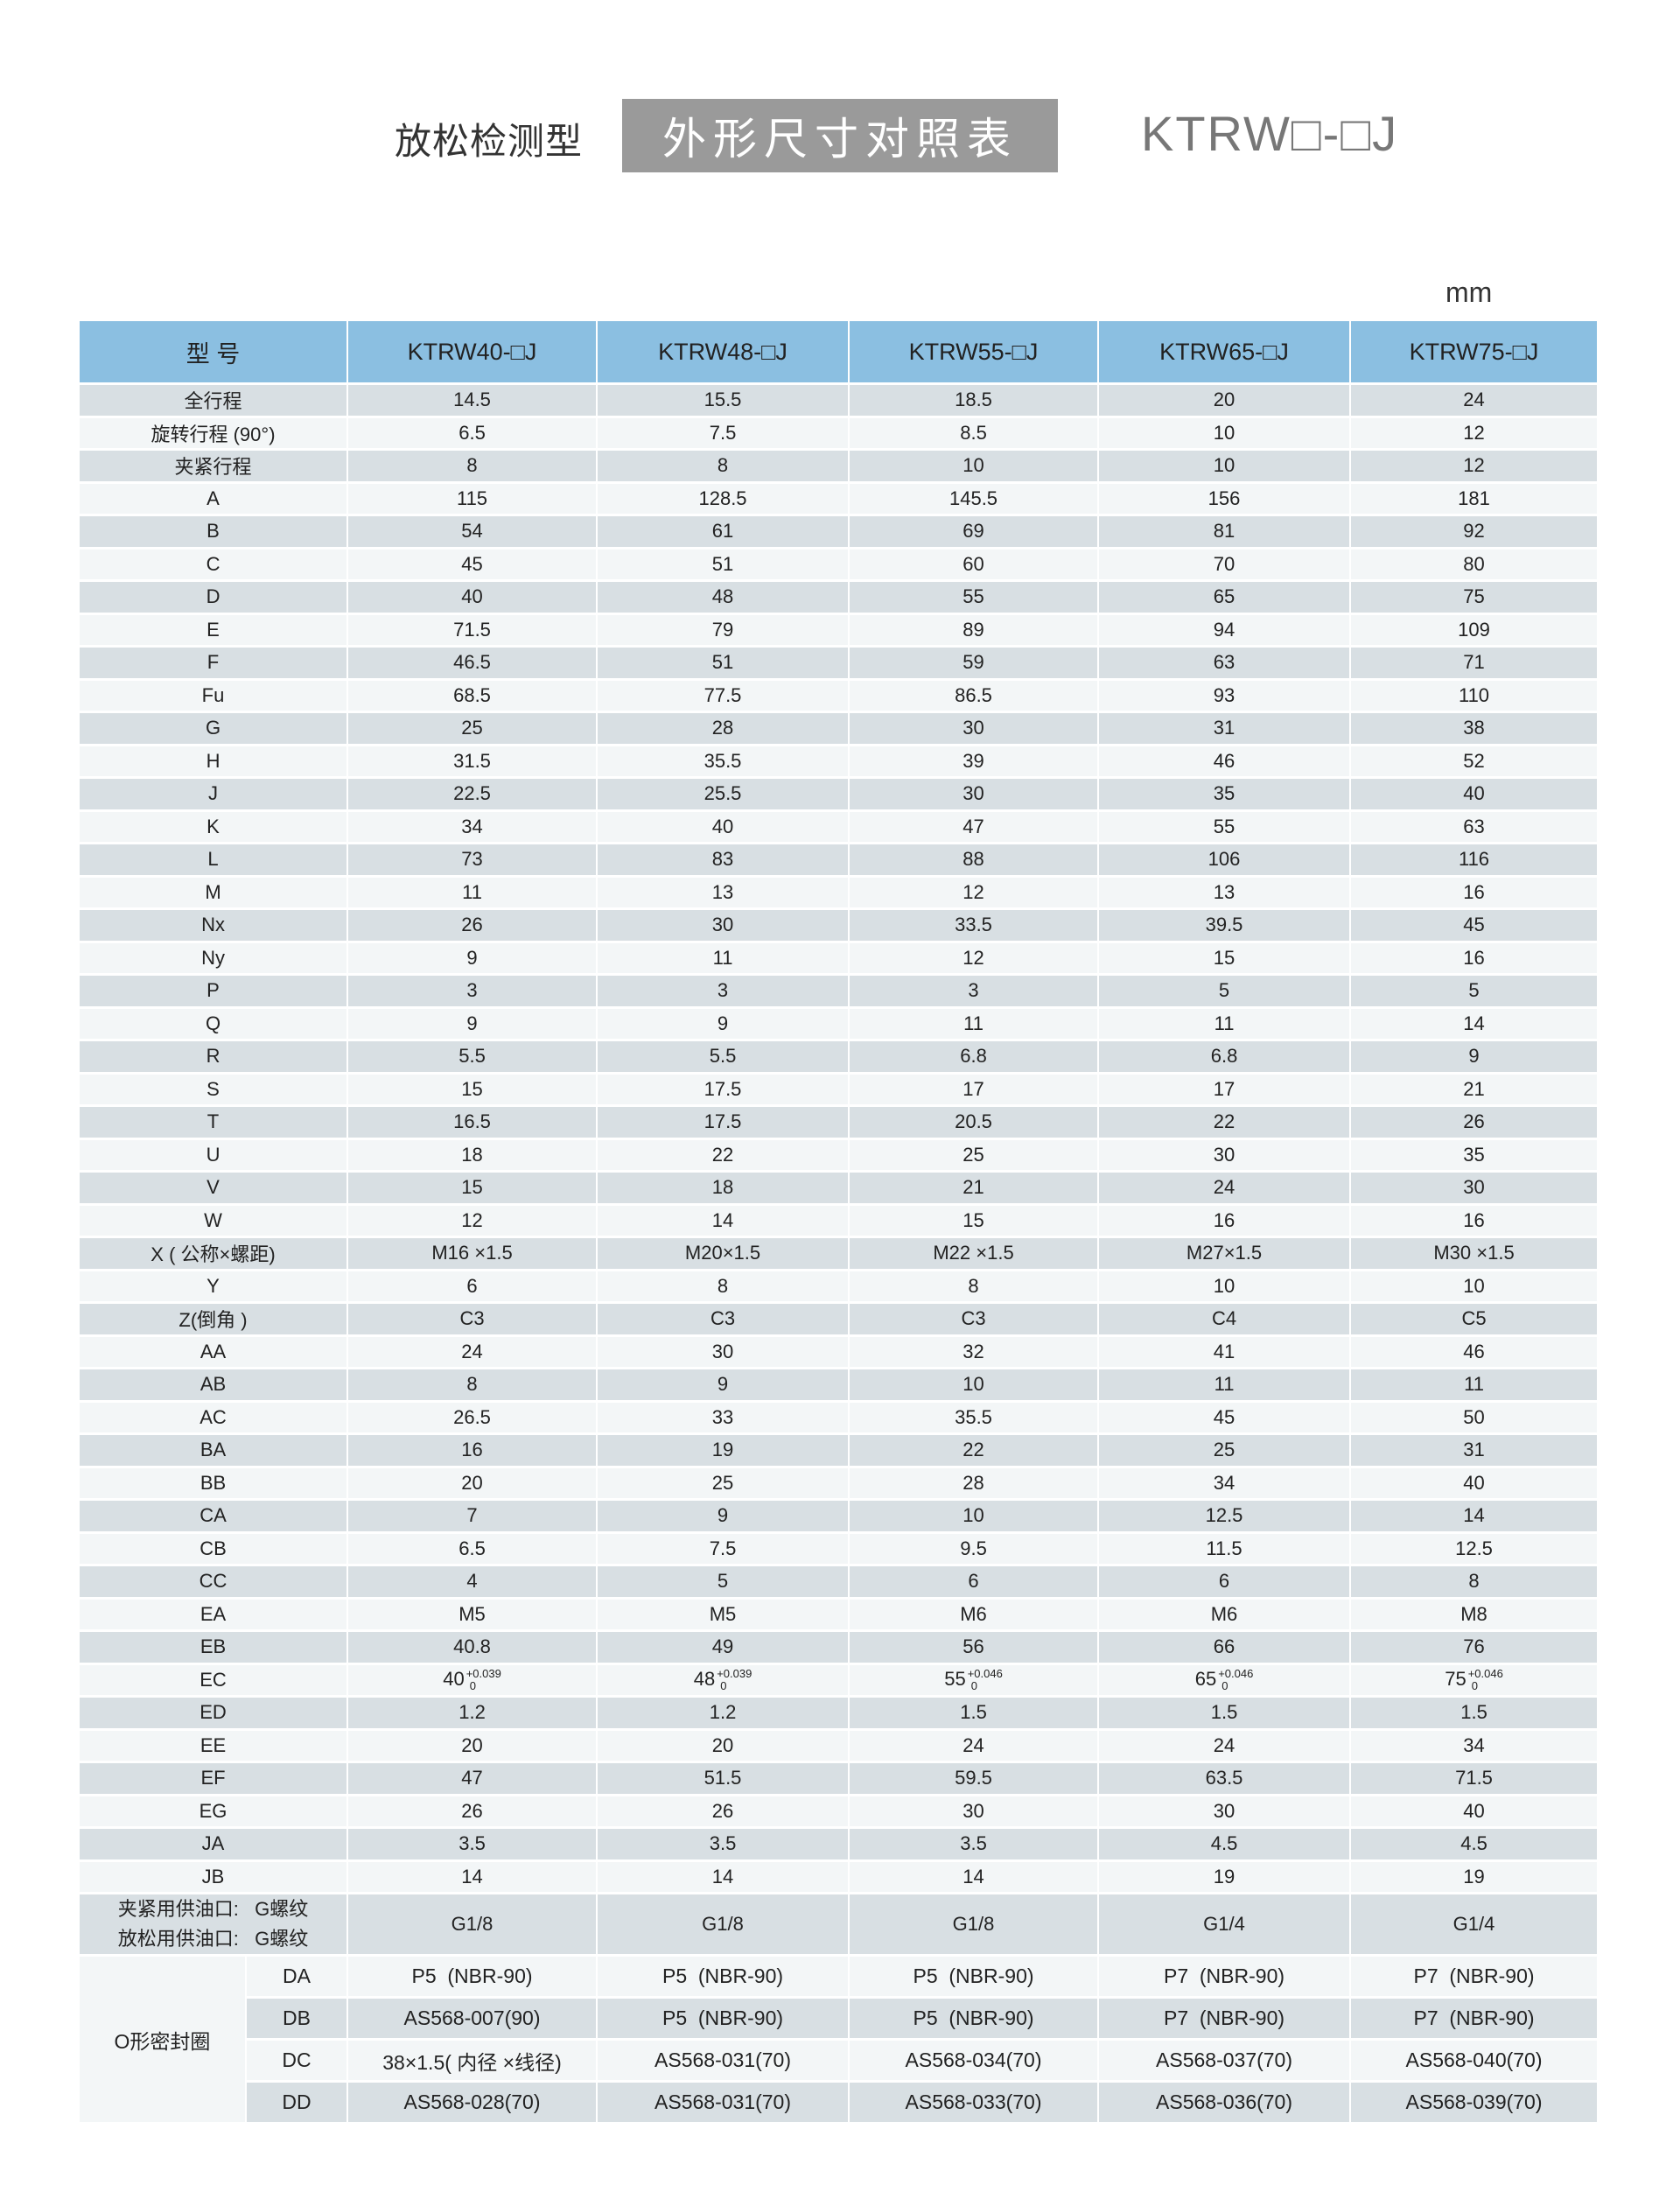  Describe the element at coordinates (975, 664) in the screenshot. I see `table-cell: 59` at that location.